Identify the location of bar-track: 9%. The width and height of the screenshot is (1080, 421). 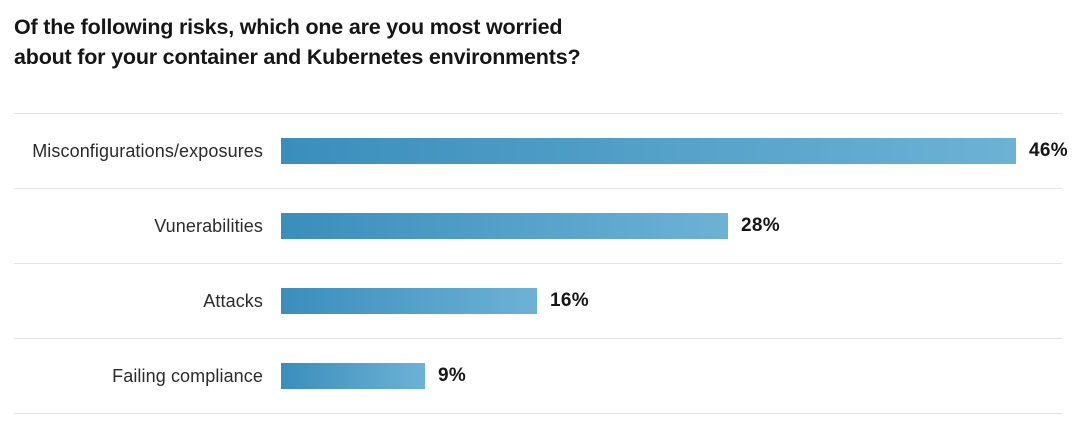
(662, 376).